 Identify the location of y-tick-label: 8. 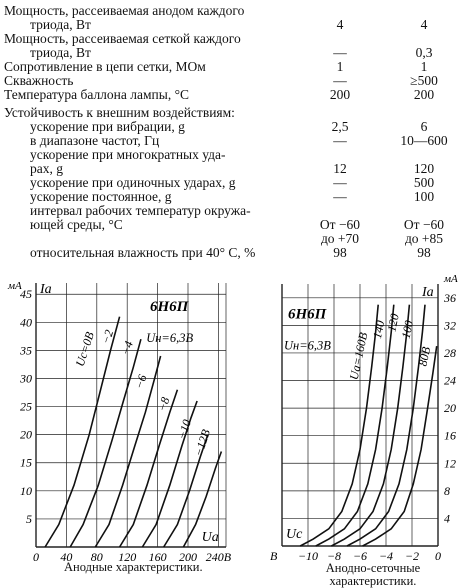
(447, 491).